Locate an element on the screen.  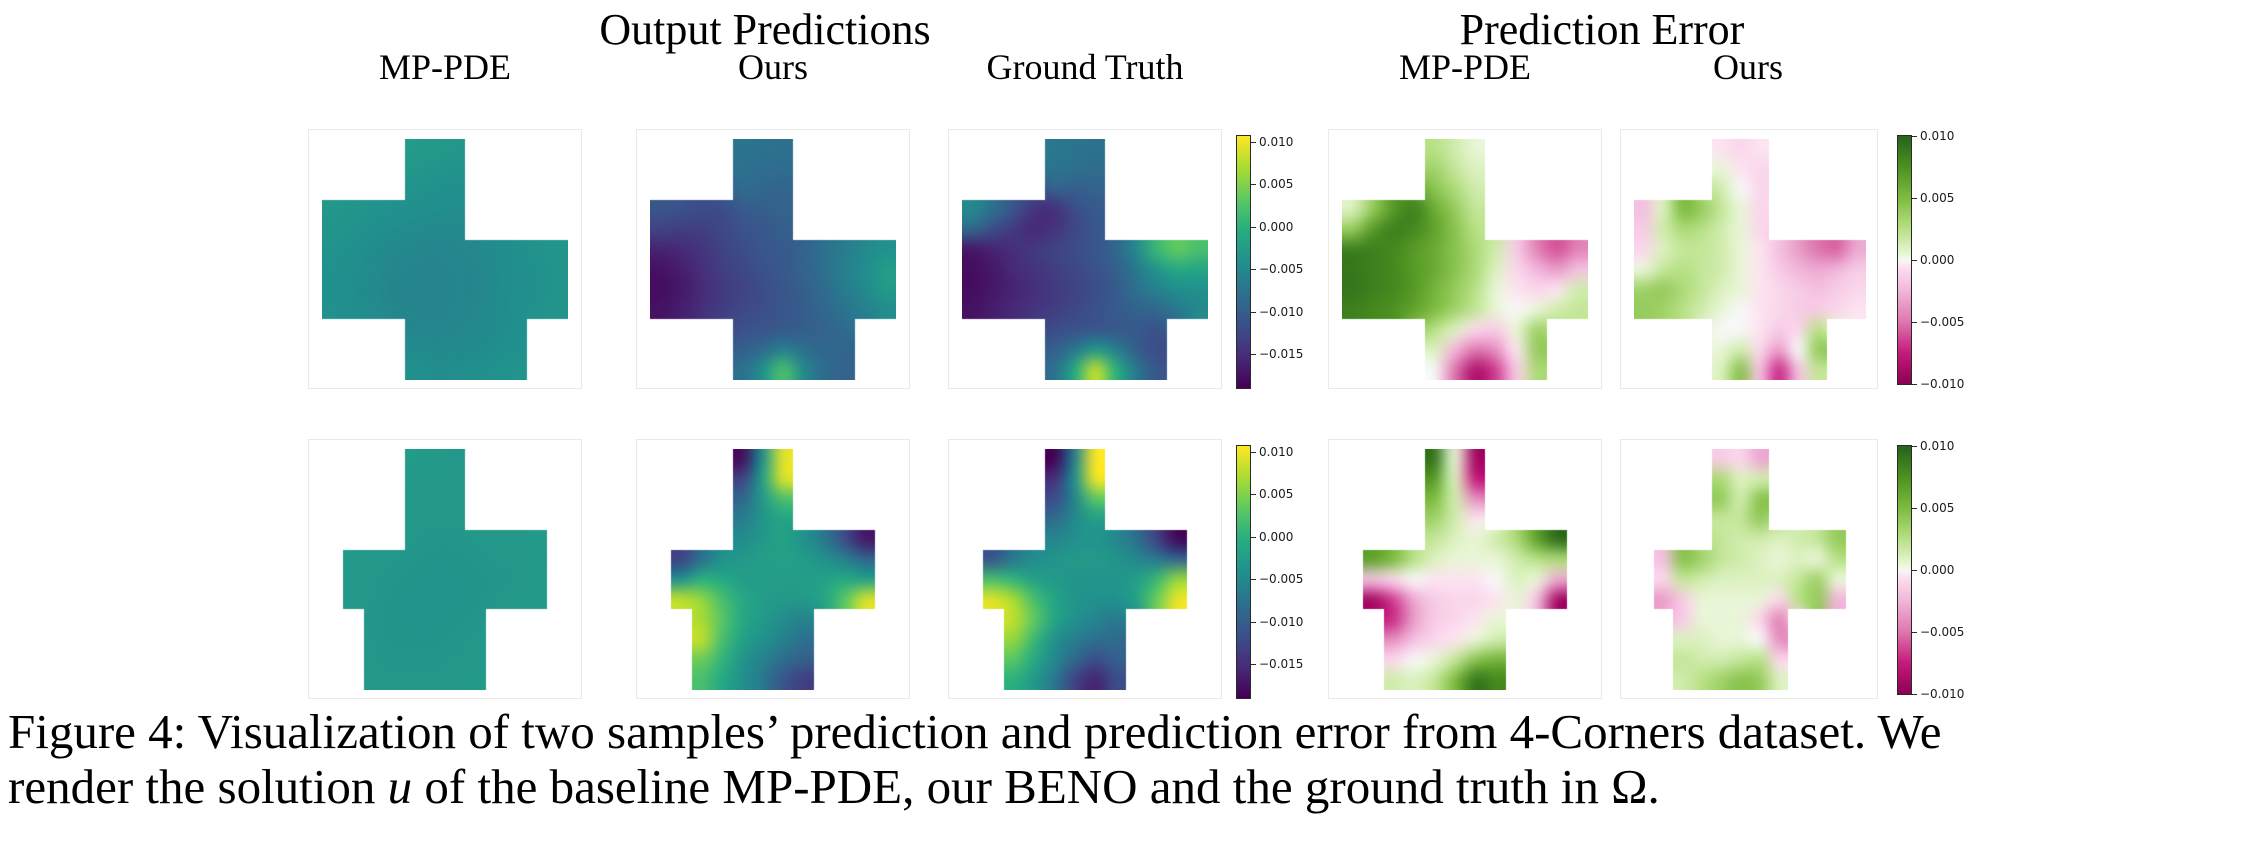
heatmap-canvas-sample2-mppde-prediction is located at coordinates (445, 569).